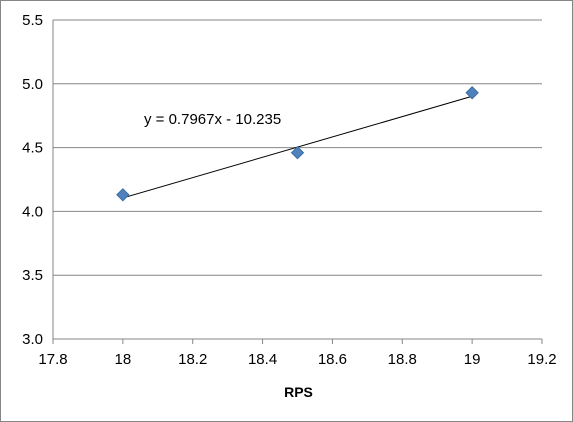 This screenshot has height=422, width=573. I want to click on x-tick-label: 17.8, so click(52, 359).